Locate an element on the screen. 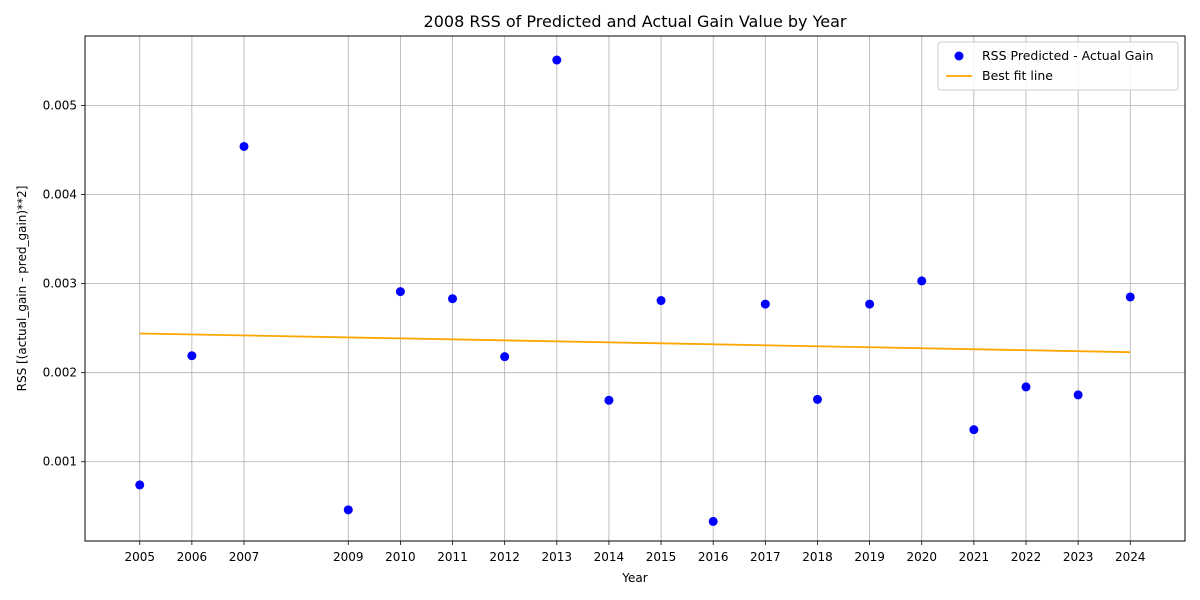  best-fit-line is located at coordinates (635, 343).